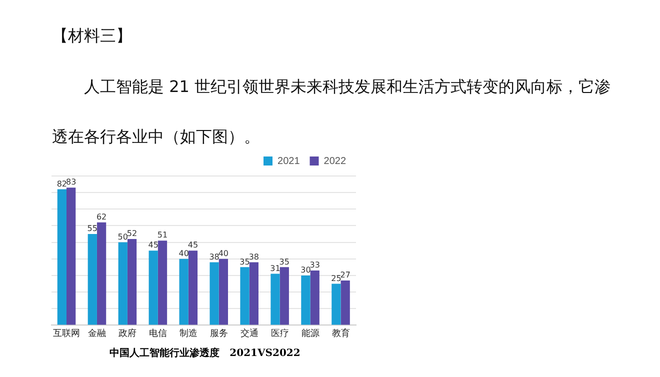 The image size is (660, 377). I want to click on x-tick-label: 能源, so click(310, 333).